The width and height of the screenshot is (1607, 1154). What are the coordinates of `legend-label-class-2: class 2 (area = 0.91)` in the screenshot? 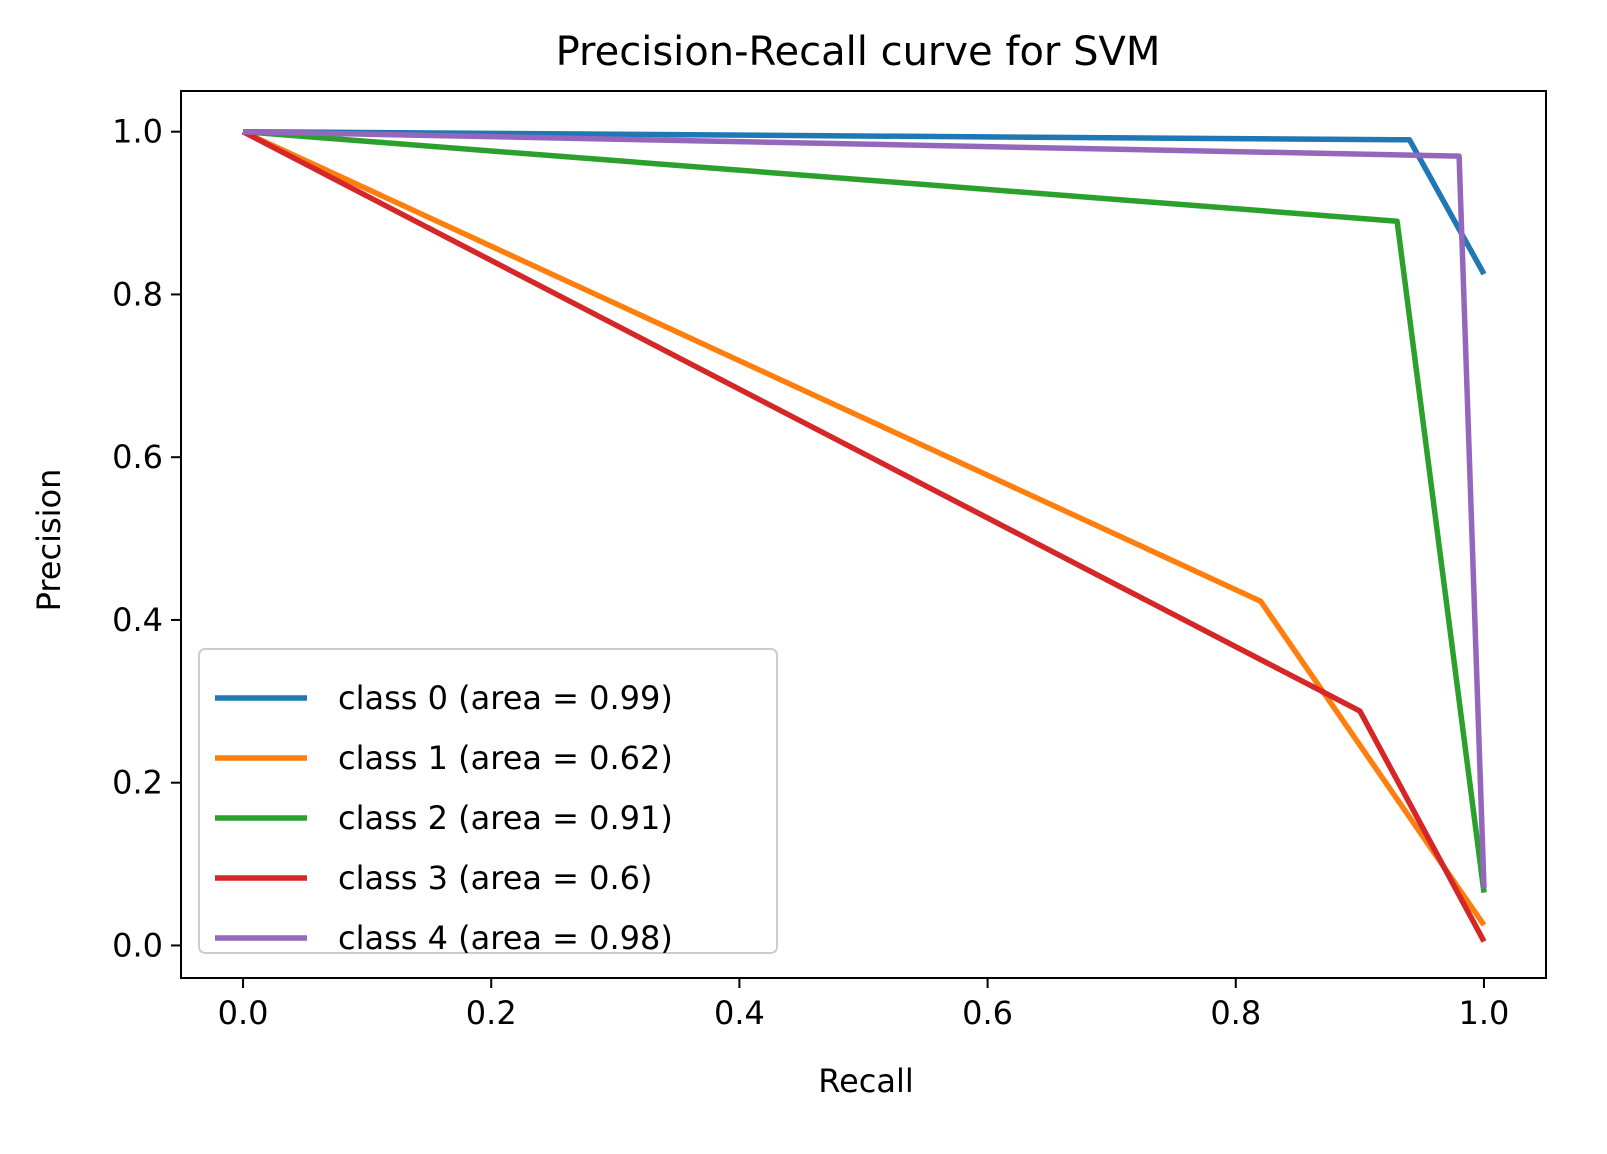 It's located at (505, 818).